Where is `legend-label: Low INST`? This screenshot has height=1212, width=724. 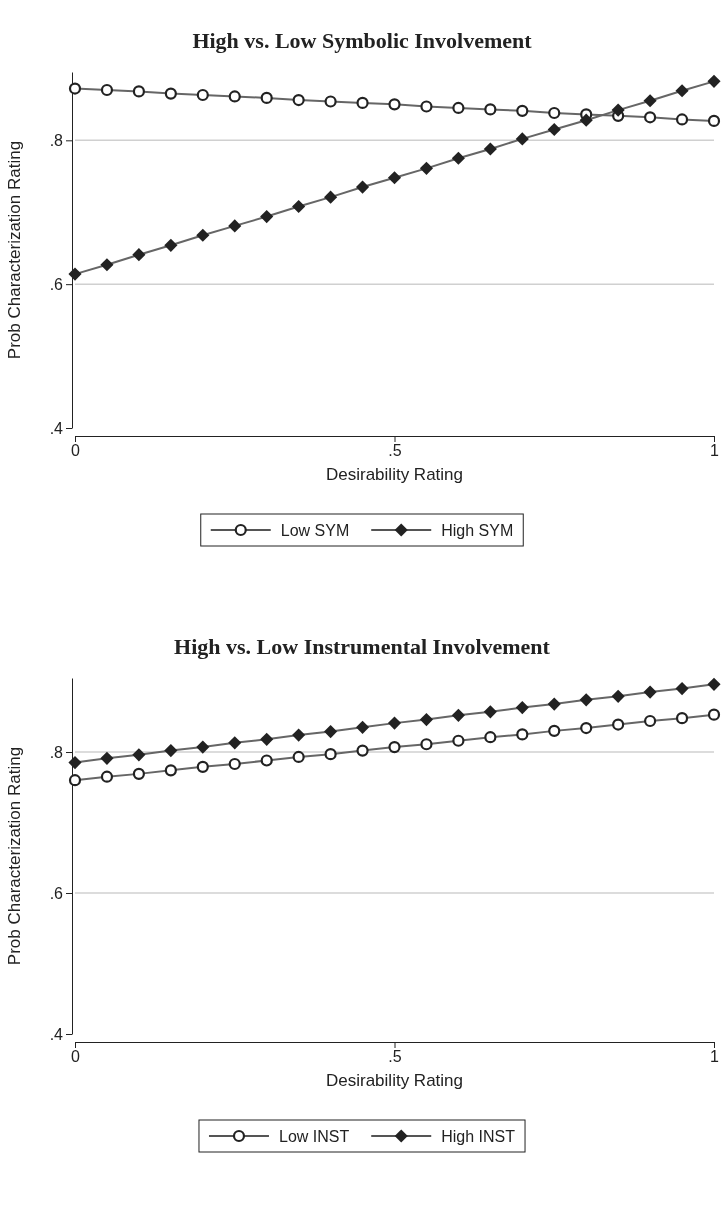
legend-label: Low INST is located at coordinates (314, 1136).